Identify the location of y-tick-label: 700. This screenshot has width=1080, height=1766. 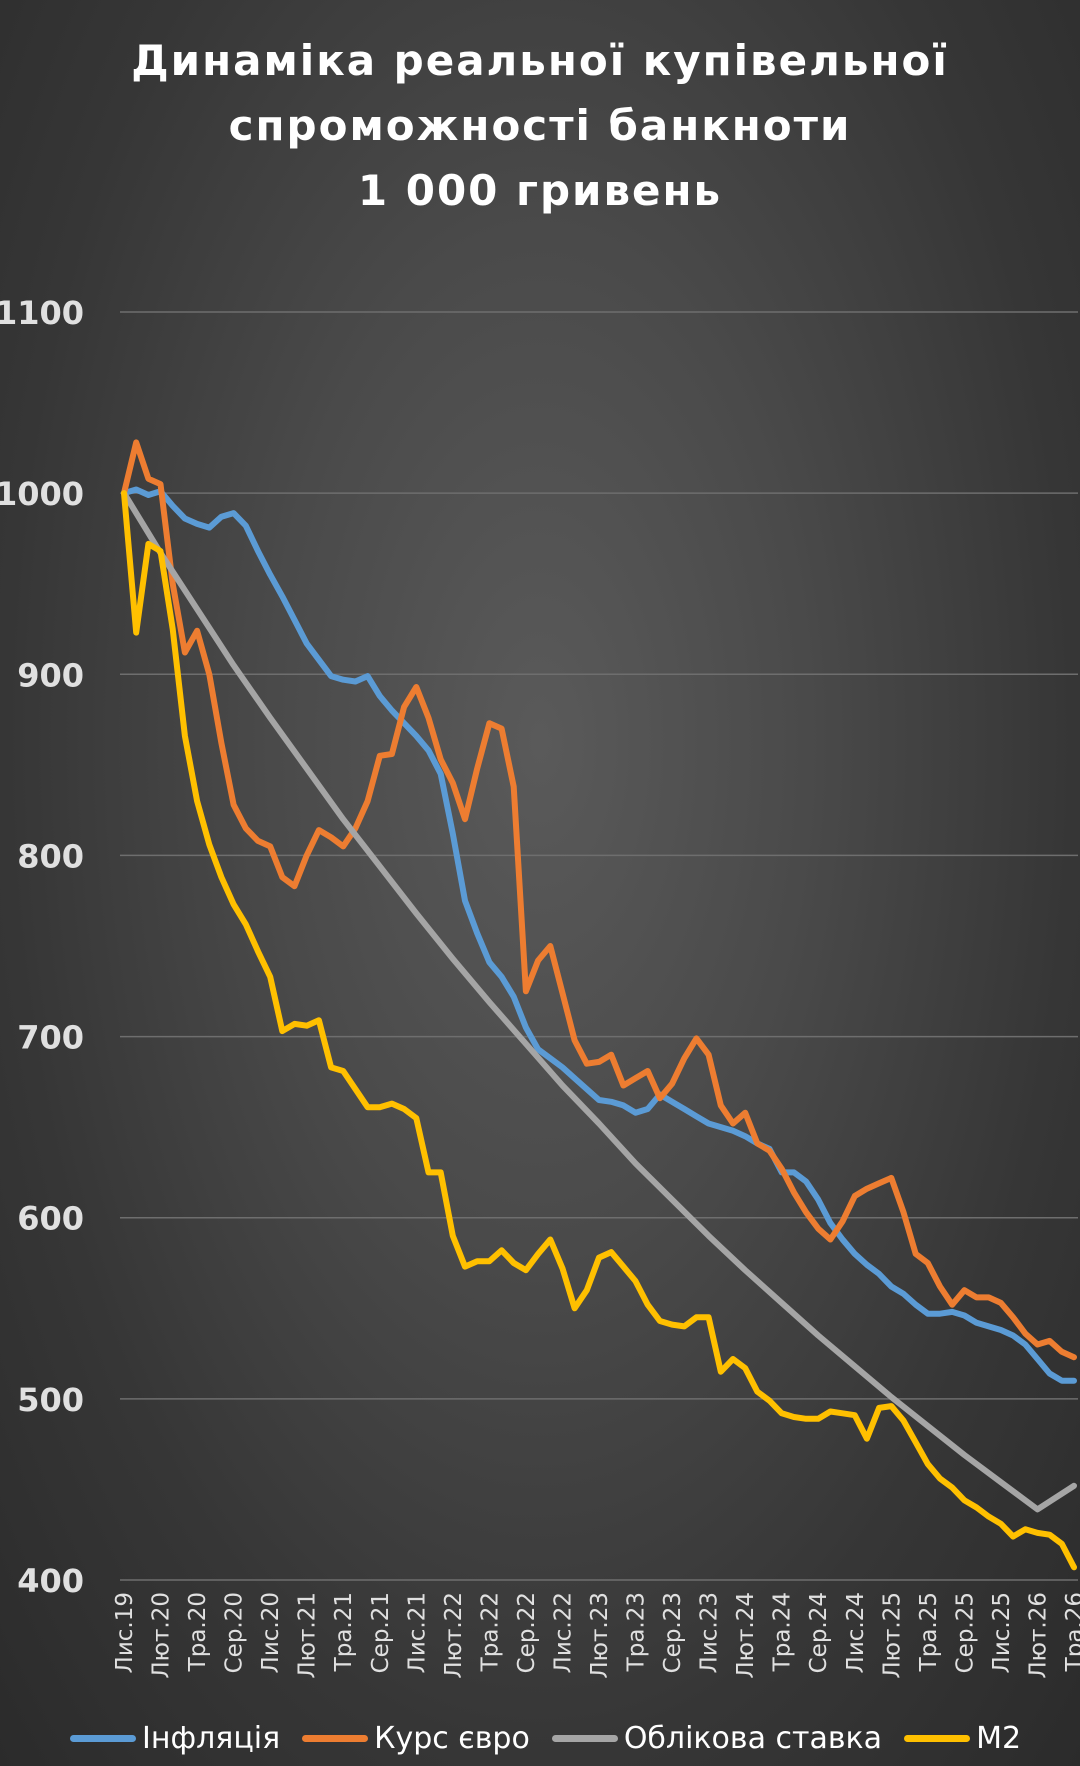
(50, 1038).